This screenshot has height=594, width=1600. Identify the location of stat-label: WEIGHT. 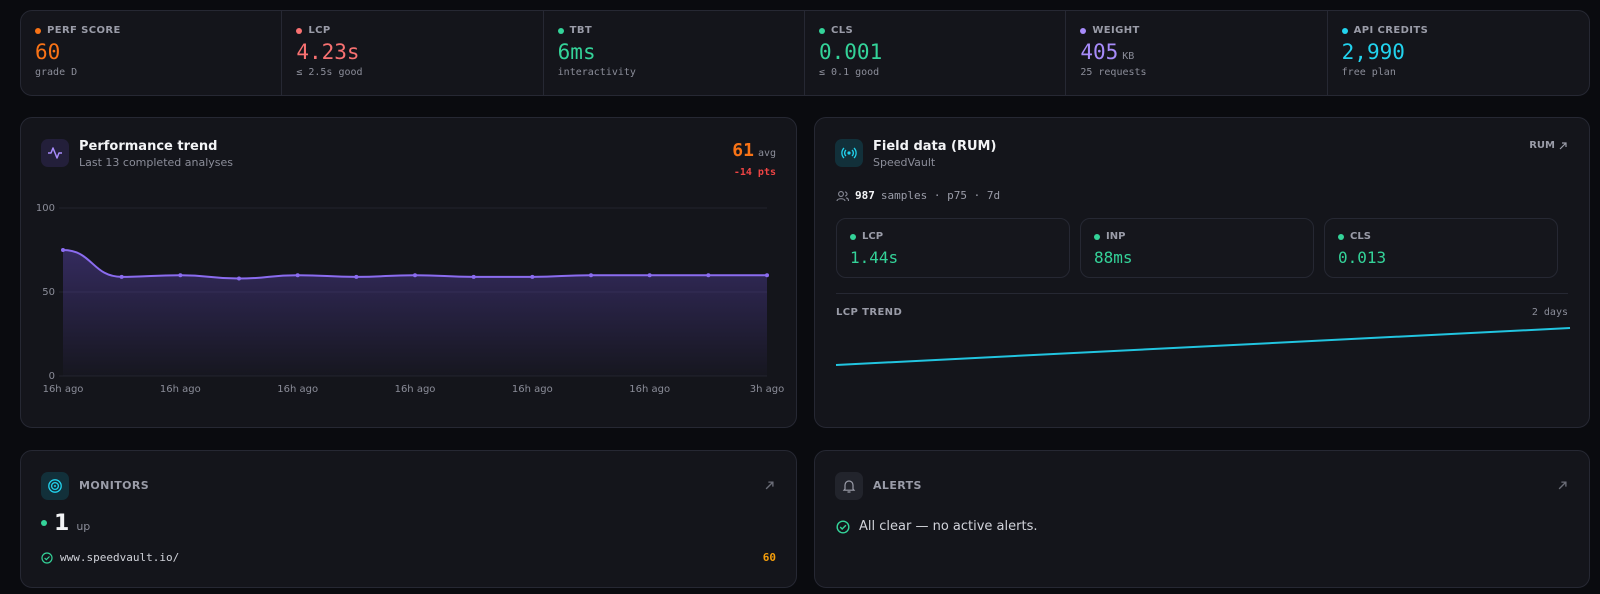
(1196, 30).